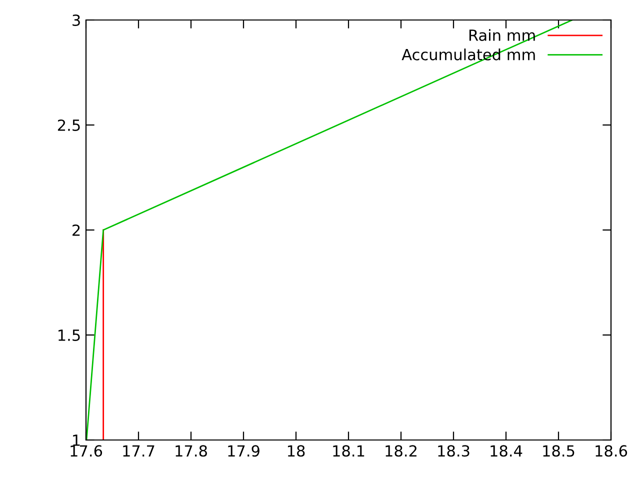  I want to click on x-tick-label: 18.1, so click(348, 451).